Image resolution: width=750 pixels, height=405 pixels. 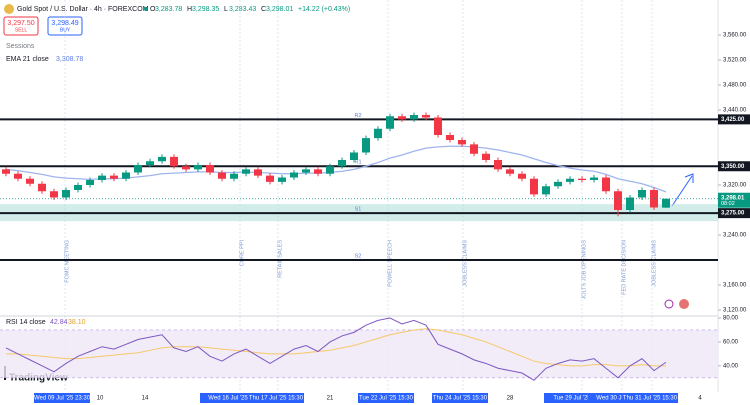 I want to click on x-tick-label: 21, so click(x=330, y=399).